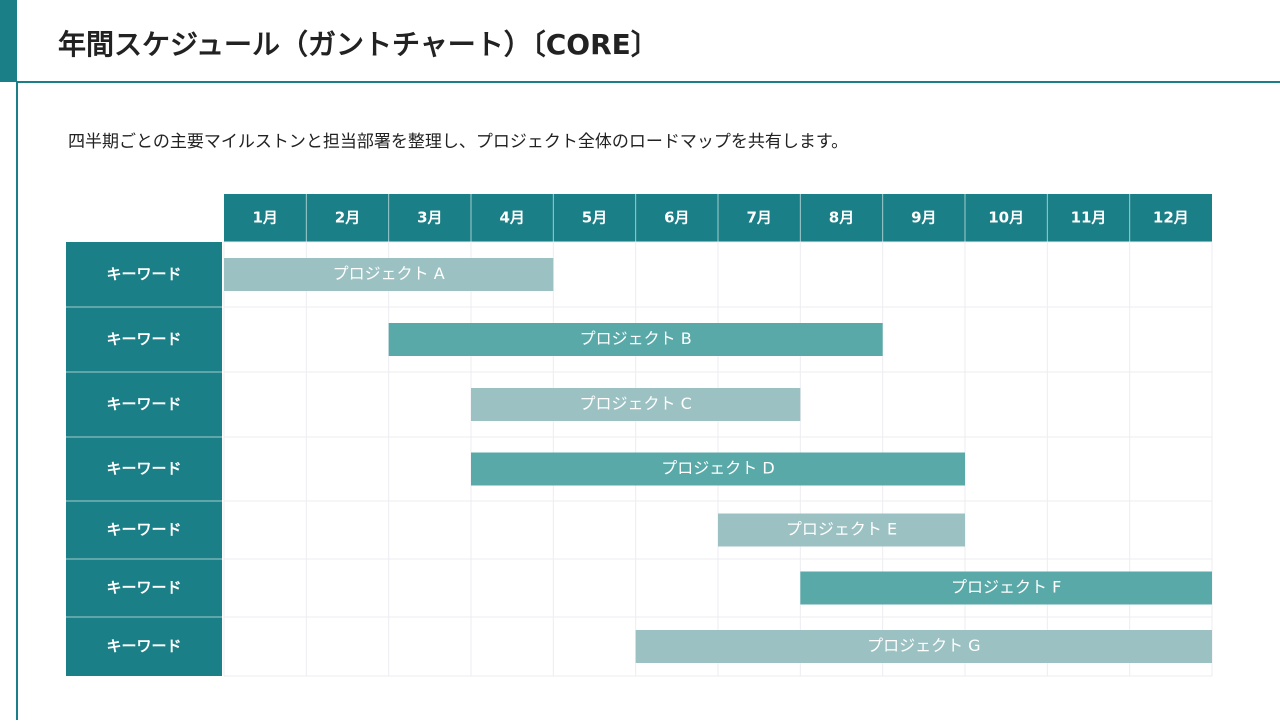 The width and height of the screenshot is (1280, 724). What do you see at coordinates (676, 218) in the screenshot?
I see `month-label: 6月` at bounding box center [676, 218].